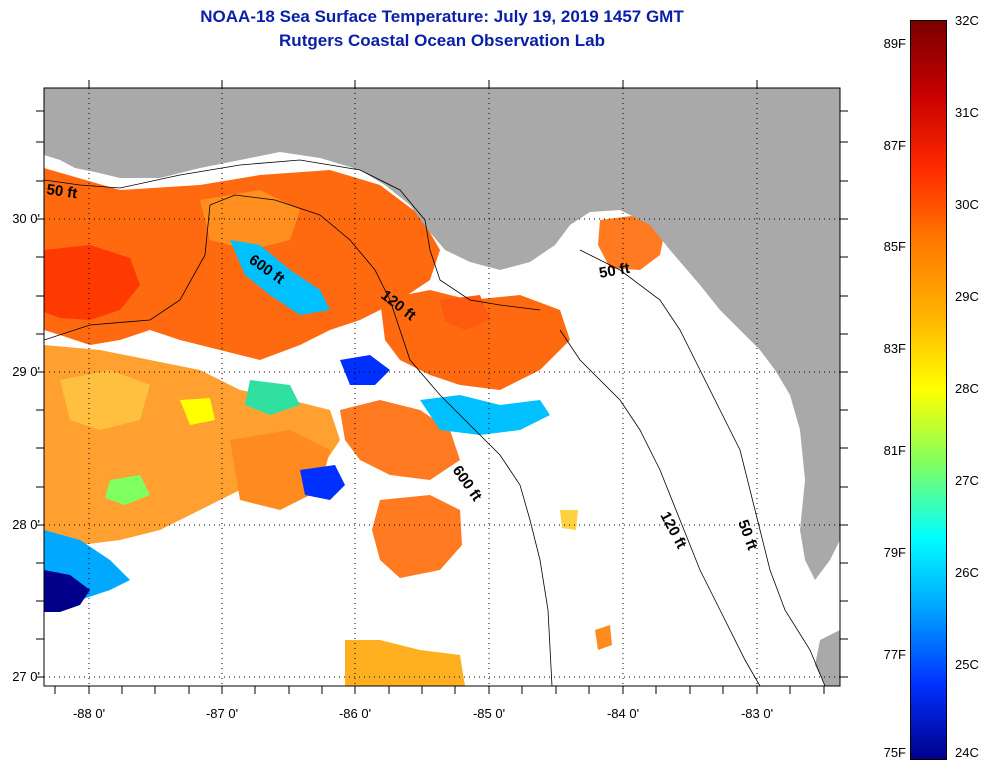 The height and width of the screenshot is (770, 992). Describe the element at coordinates (894, 145) in the screenshot. I see `colorbar-f-label-87: 87F` at that location.